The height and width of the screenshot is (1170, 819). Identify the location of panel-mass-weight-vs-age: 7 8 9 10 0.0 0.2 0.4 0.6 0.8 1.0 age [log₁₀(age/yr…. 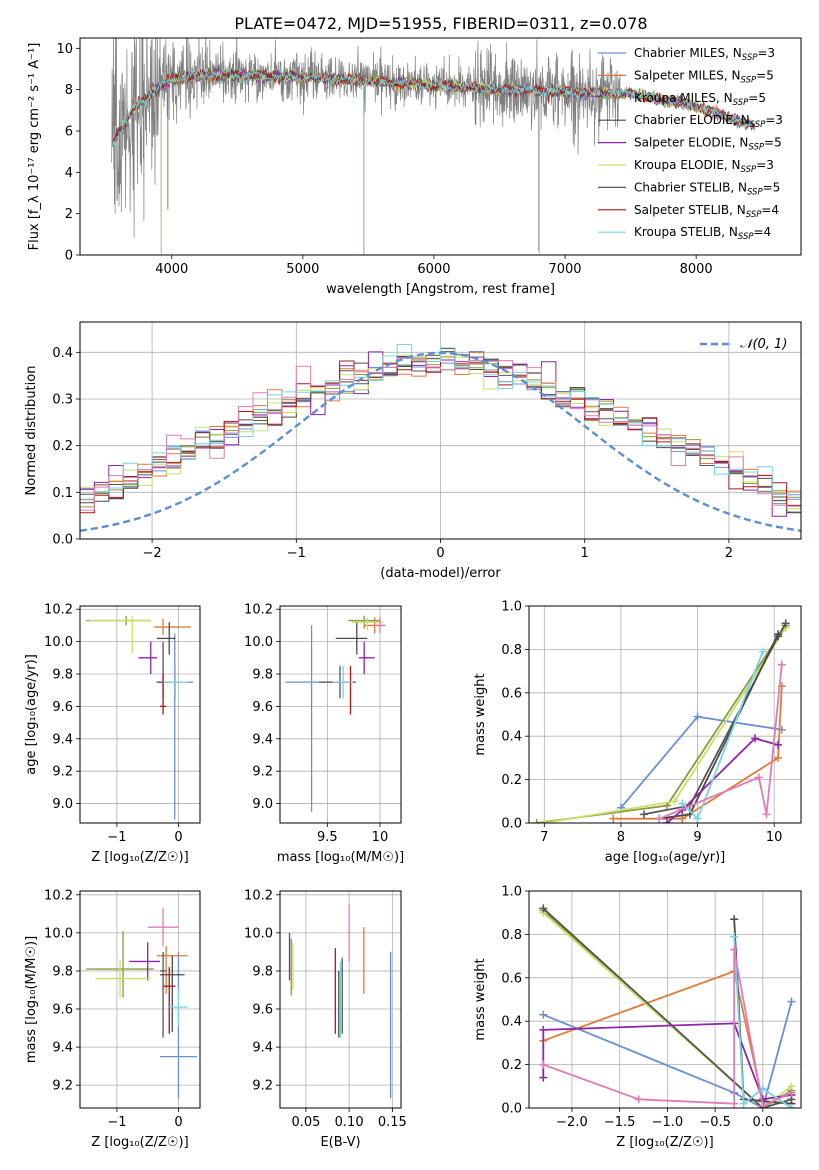
(637, 732).